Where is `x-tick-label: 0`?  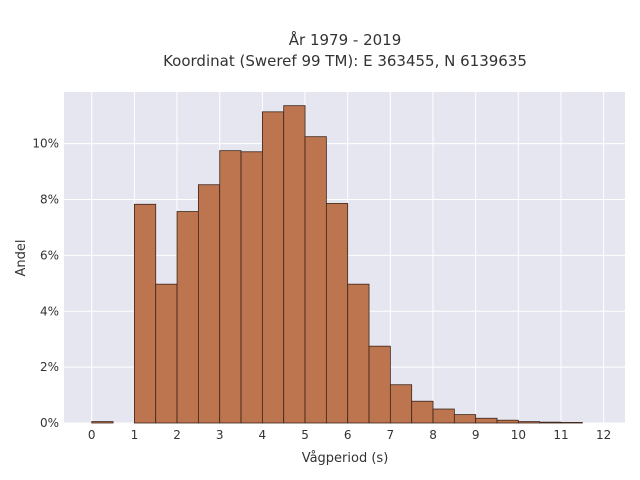
x-tick-label: 0 is located at coordinates (92, 435).